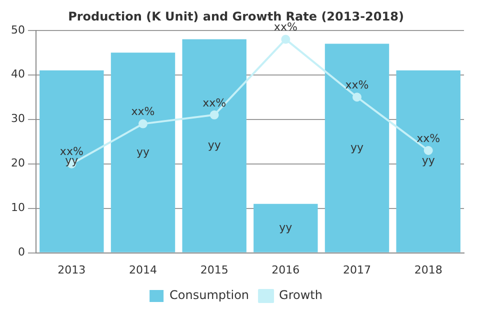 The width and height of the screenshot is (480, 320). What do you see at coordinates (357, 269) in the screenshot?
I see `x-tick-label: 2017` at bounding box center [357, 269].